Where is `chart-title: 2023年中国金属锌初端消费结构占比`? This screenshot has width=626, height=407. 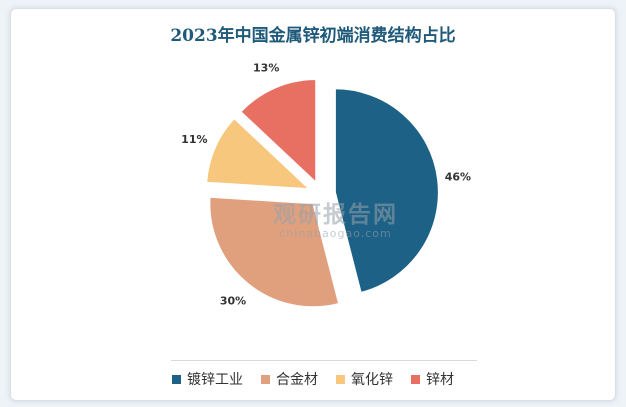 chart-title: 2023年中国金属锌初端消费结构占比 is located at coordinates (313, 36).